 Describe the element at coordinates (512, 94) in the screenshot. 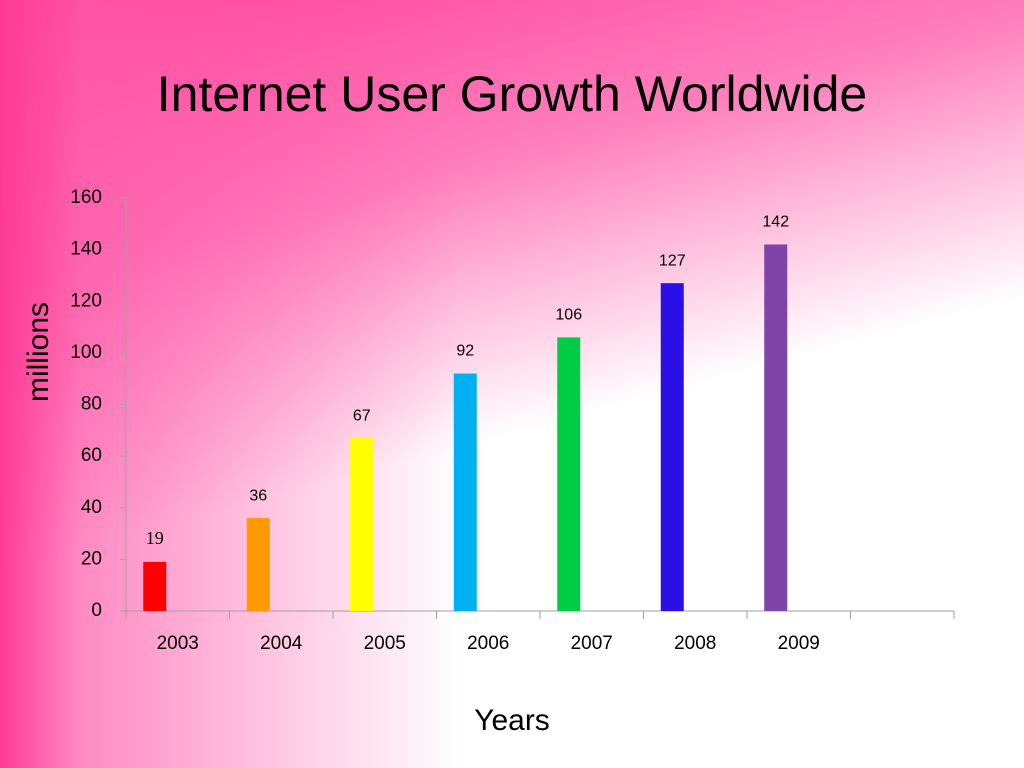

I see `chart-title: Internet User Growth Worldwide` at that location.